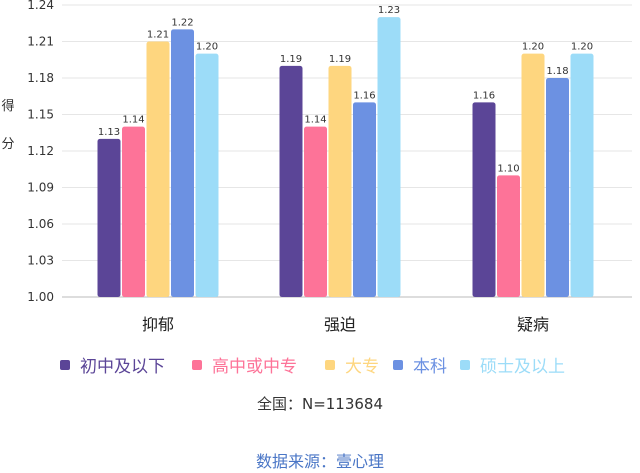 This screenshot has height=473, width=640. I want to click on y-tick-label: 1.12, so click(40, 151).